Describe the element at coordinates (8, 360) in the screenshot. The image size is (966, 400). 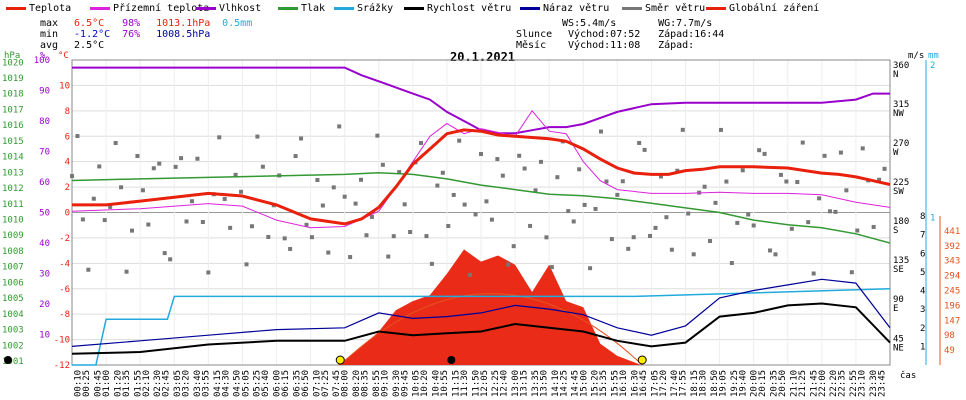
I see `moon-marker-left` at that location.